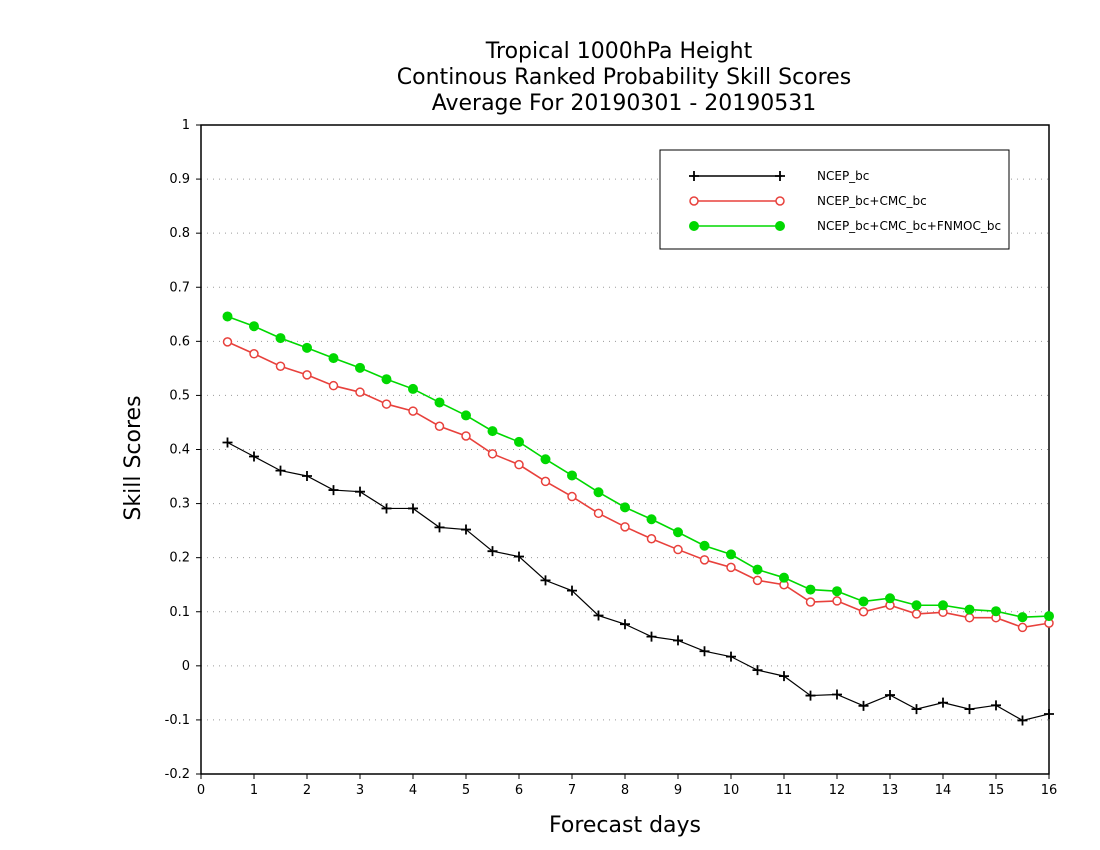  What do you see at coordinates (179, 612) in the screenshot?
I see `y-tick-label: 0.1` at bounding box center [179, 612].